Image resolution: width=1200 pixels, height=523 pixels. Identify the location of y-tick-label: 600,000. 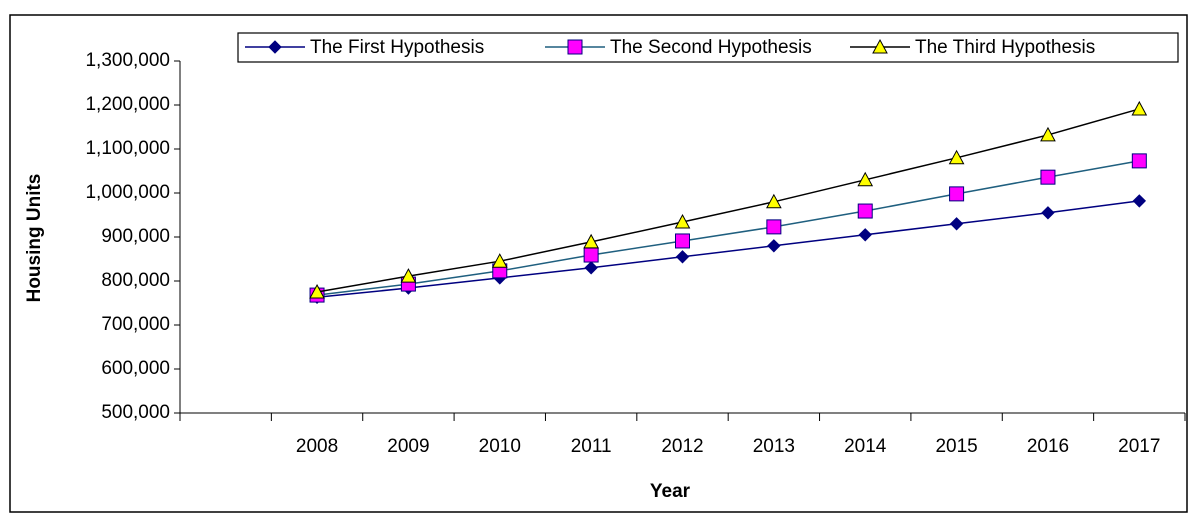
(135, 368).